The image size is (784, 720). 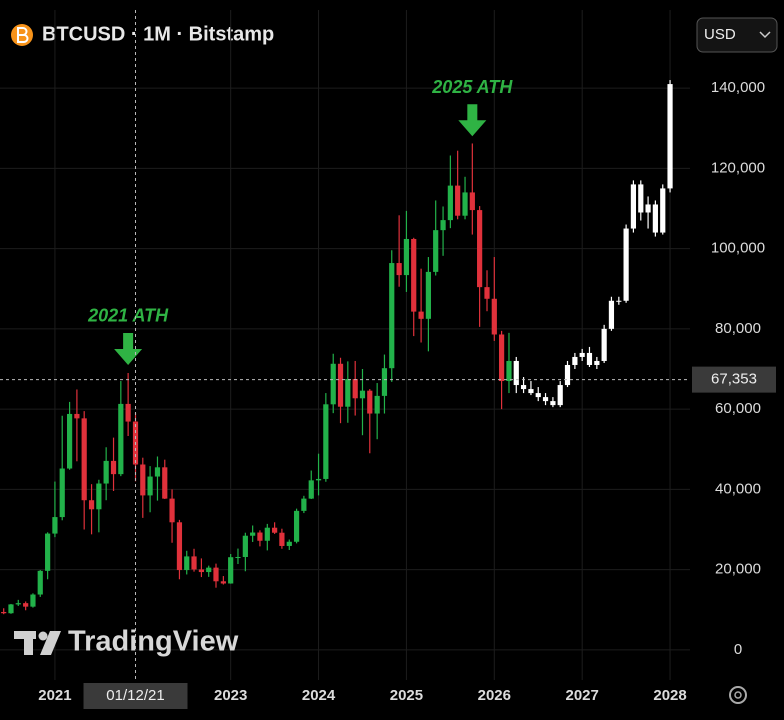 I want to click on gear-center, so click(x=738, y=695).